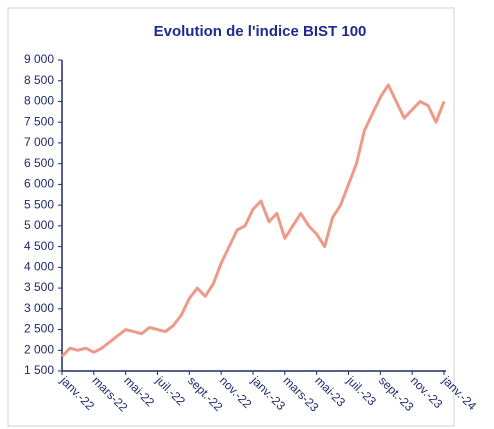 Image resolution: width=494 pixels, height=429 pixels. Describe the element at coordinates (39, 184) in the screenshot. I see `y-tick-label: 6 000` at that location.